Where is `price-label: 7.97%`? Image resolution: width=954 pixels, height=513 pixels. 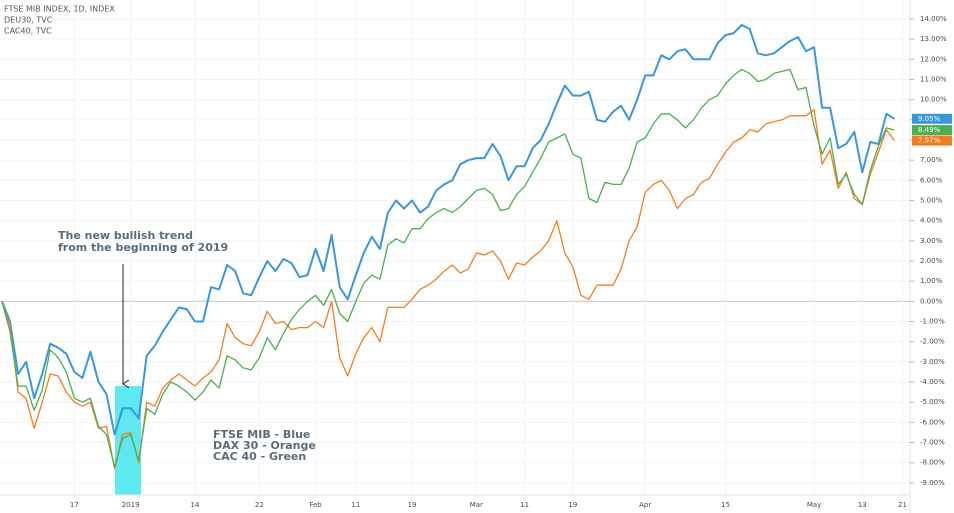 price-label: 7.97% is located at coordinates (929, 141).